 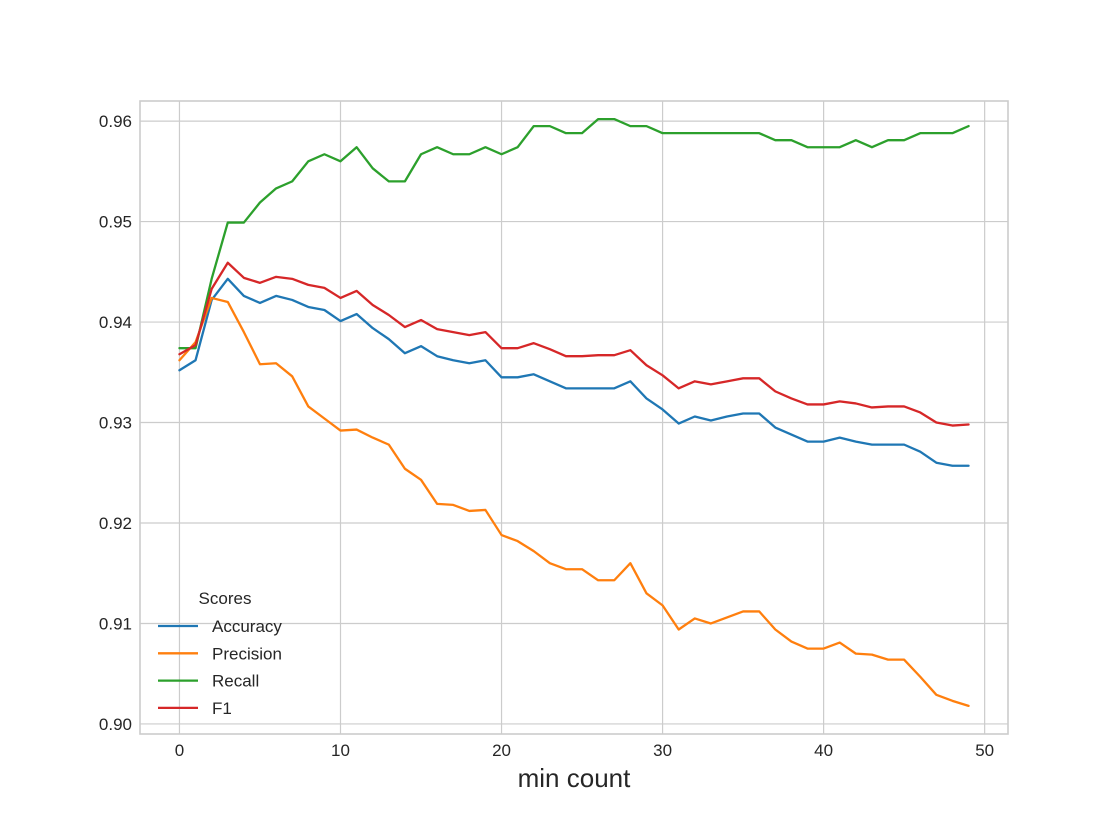 What do you see at coordinates (115, 121) in the screenshot?
I see `y-tick-label: 0.96` at bounding box center [115, 121].